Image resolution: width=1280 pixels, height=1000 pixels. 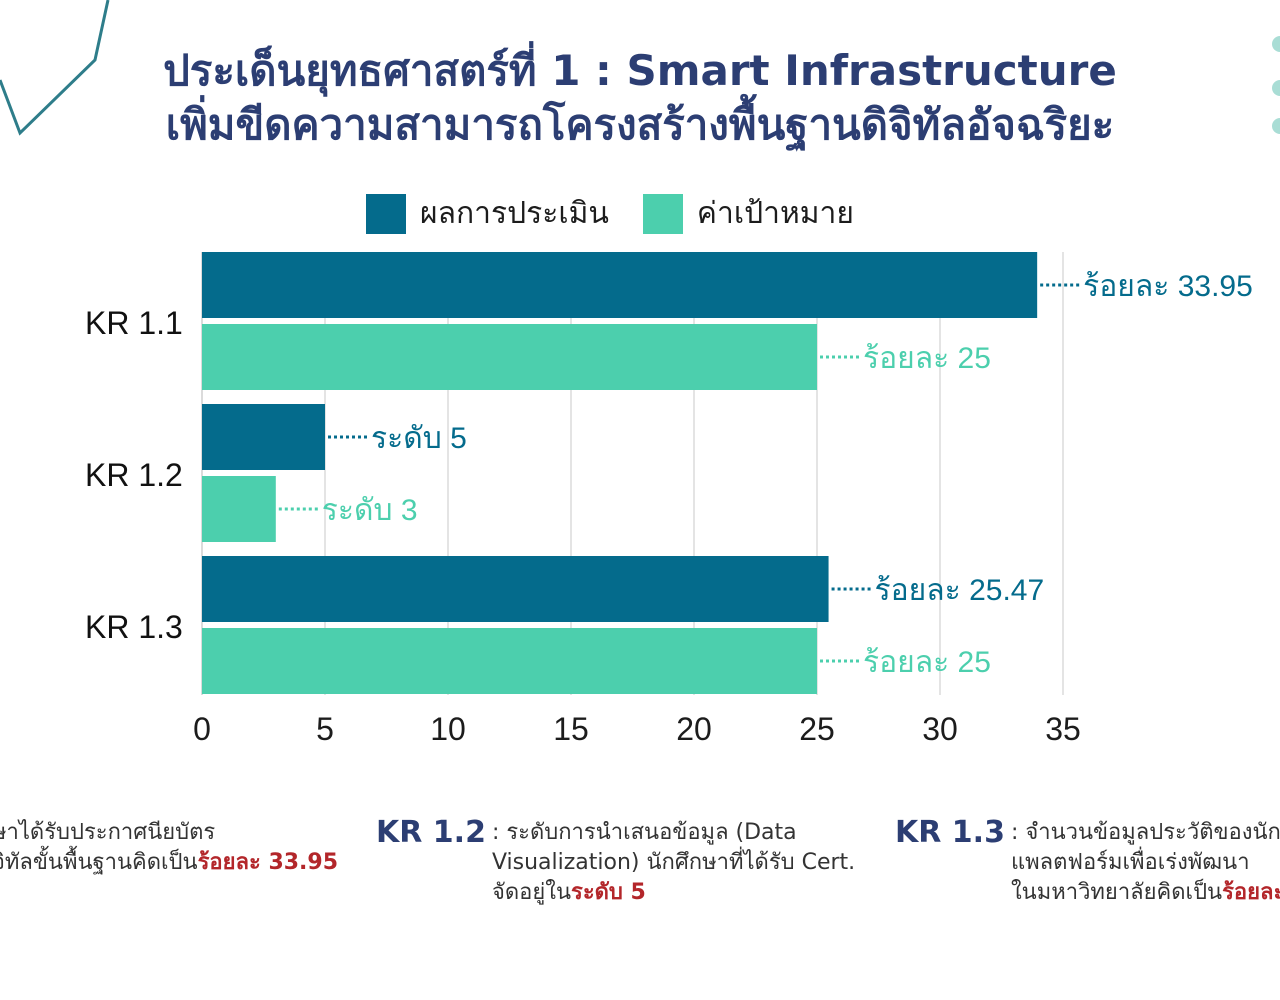 What do you see at coordinates (608, 892) in the screenshot?
I see `note-kr12-highlight: ระดับ 5` at bounding box center [608, 892].